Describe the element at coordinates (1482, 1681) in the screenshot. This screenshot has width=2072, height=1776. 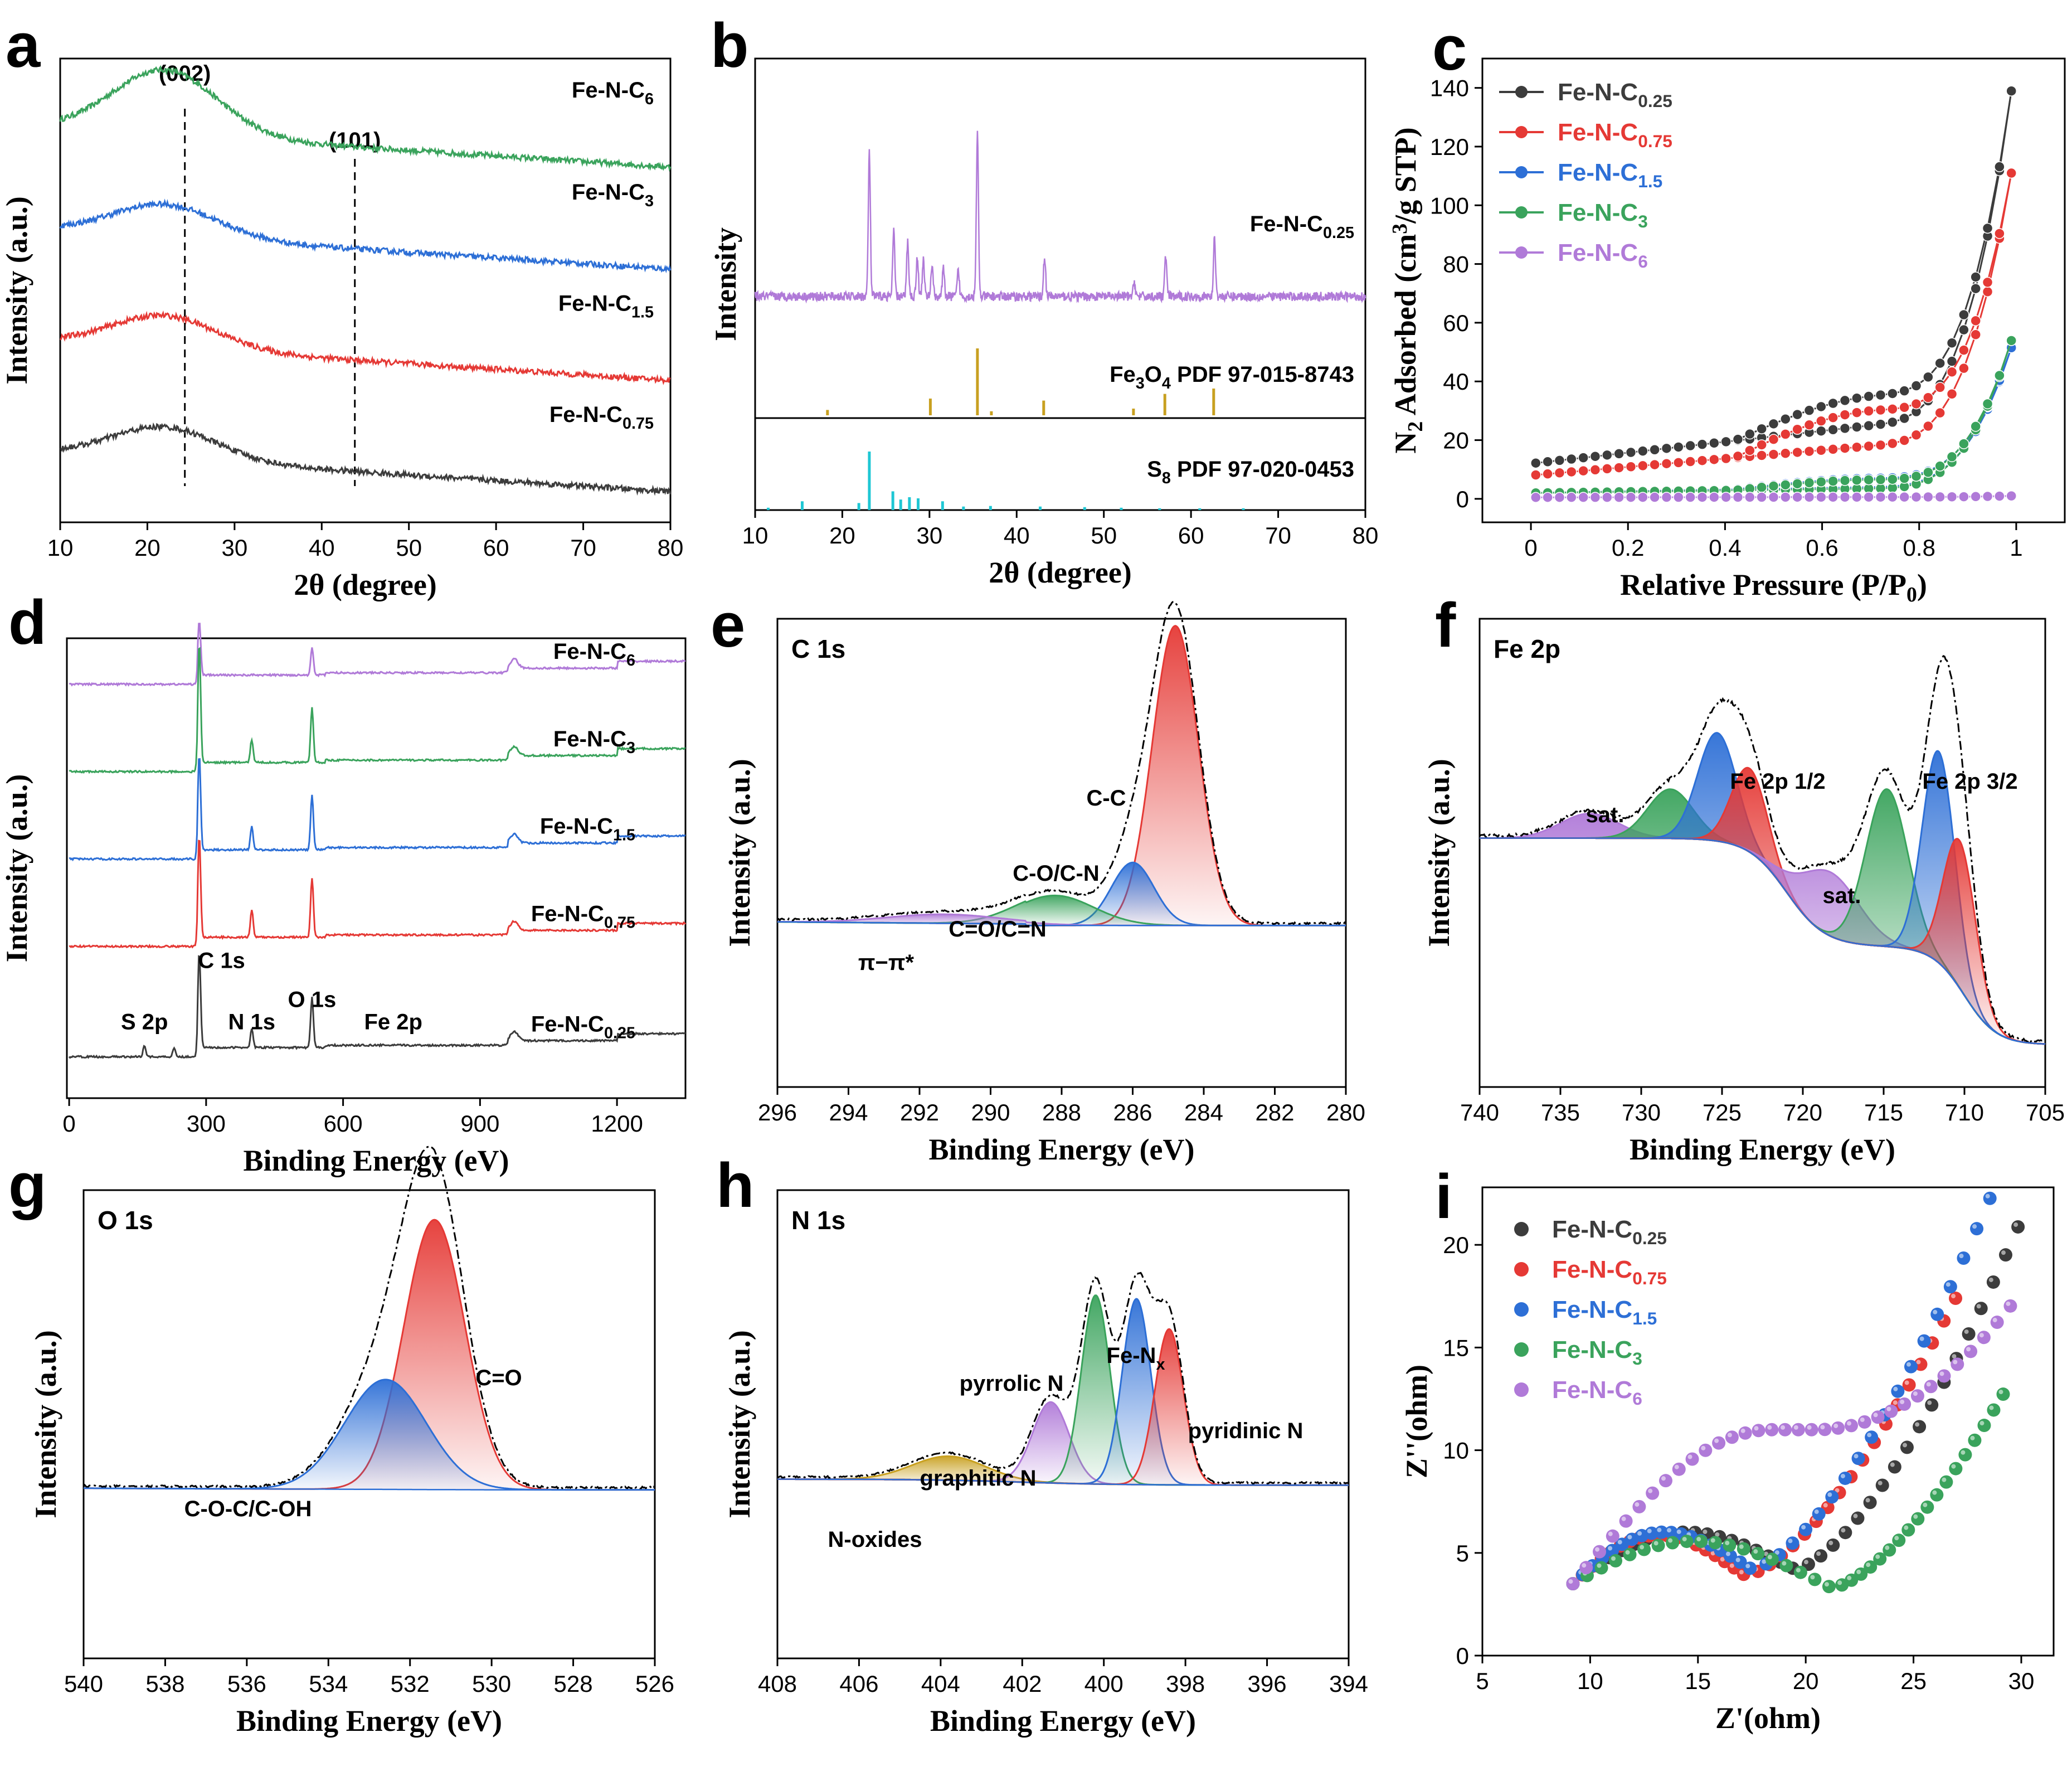
I see `x-tick-label: 5` at that location.